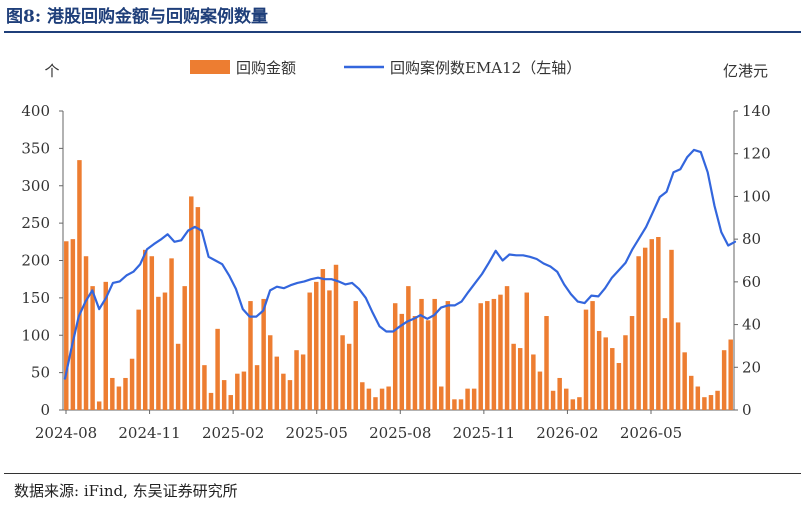 This screenshot has height=505, width=805. What do you see at coordinates (751, 367) in the screenshot?
I see `right-tick-label: 20` at bounding box center [751, 367].